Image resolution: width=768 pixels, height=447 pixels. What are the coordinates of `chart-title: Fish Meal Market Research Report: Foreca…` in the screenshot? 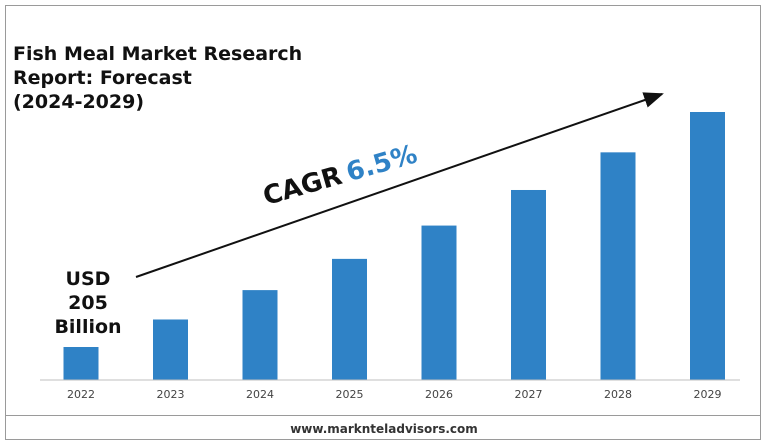 It's located at (163, 78).